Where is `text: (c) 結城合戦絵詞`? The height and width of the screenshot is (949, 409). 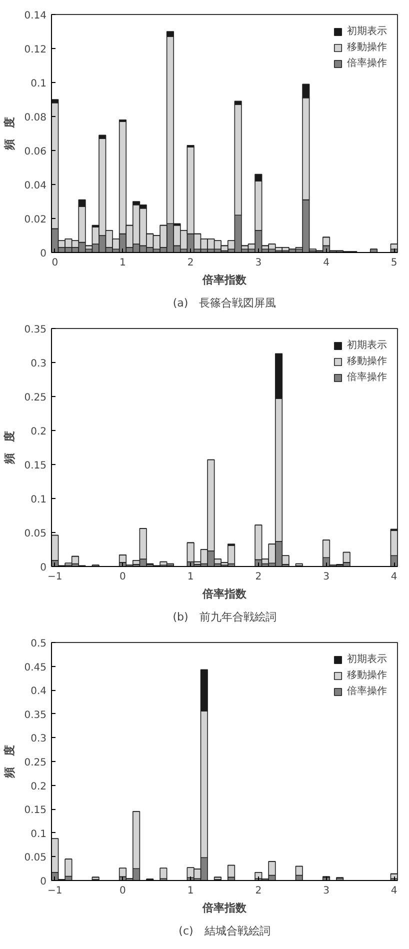
text: (c) 結城合戦絵詞 is located at coordinates (224, 931).